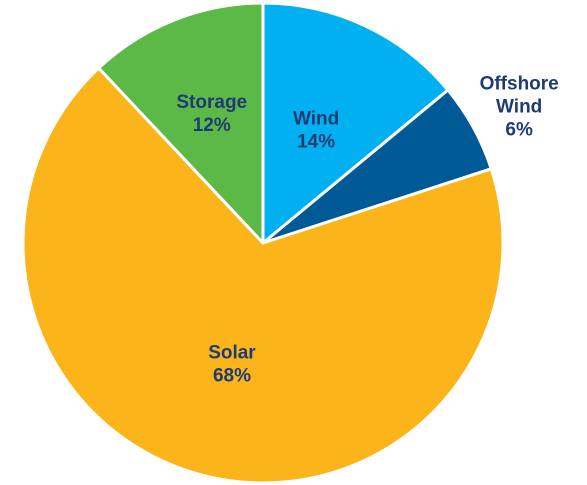 The image size is (587, 485). What do you see at coordinates (232, 375) in the screenshot?
I see `pie-label-line: 68%` at bounding box center [232, 375].